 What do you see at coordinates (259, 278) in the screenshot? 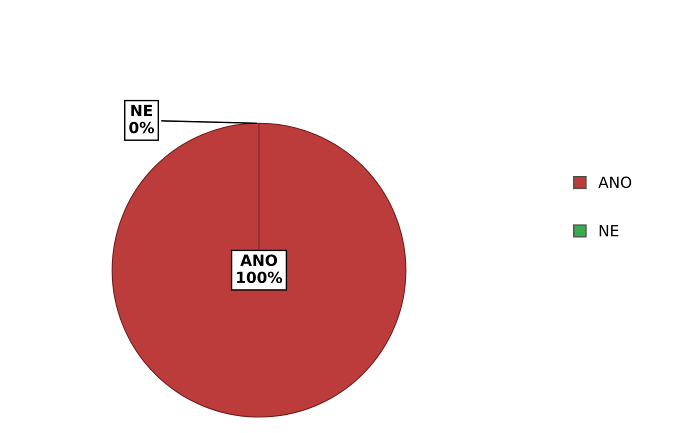
I see `data-label: 100%` at bounding box center [259, 278].